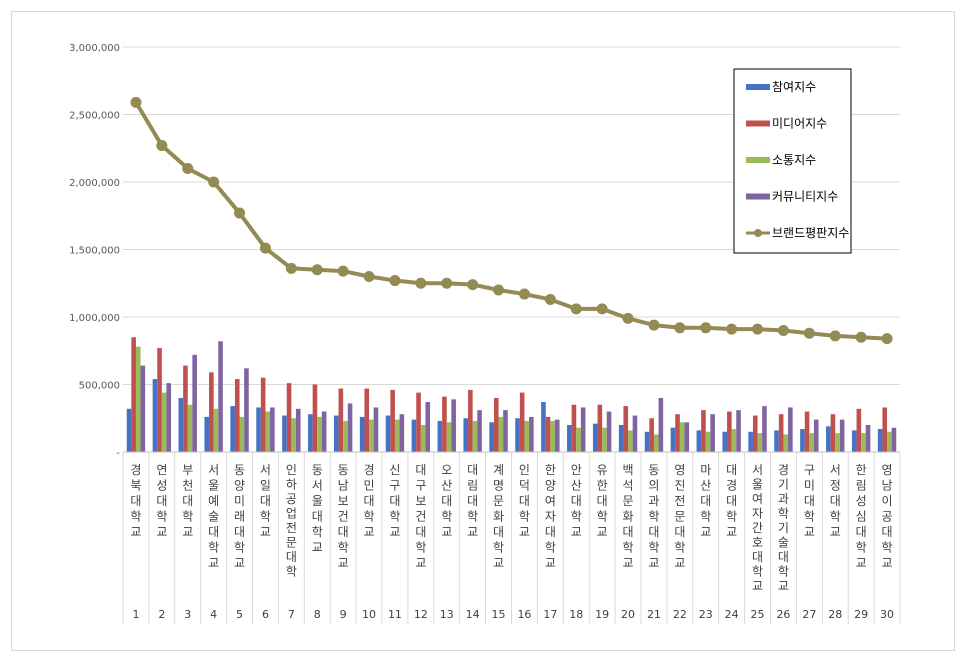  Describe the element at coordinates (447, 614) in the screenshot. I see `rank-label: 13` at that location.